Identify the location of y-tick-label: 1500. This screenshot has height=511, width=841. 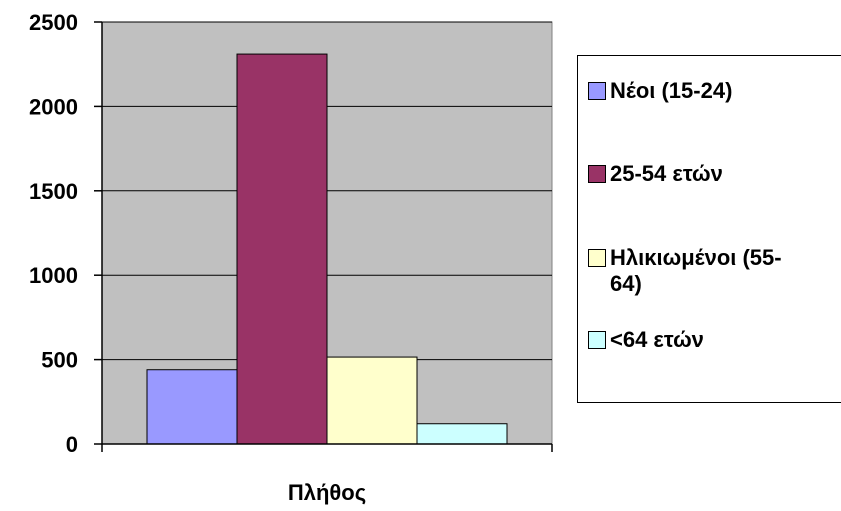
(53, 191).